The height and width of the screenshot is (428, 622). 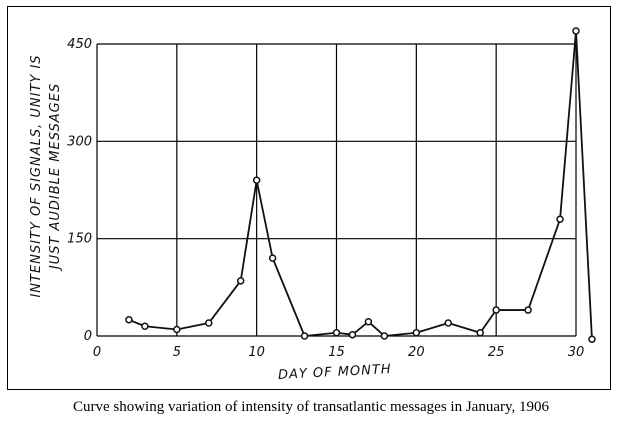 I want to click on x-axis-label: DAY OF MONTH, so click(x=335, y=372).